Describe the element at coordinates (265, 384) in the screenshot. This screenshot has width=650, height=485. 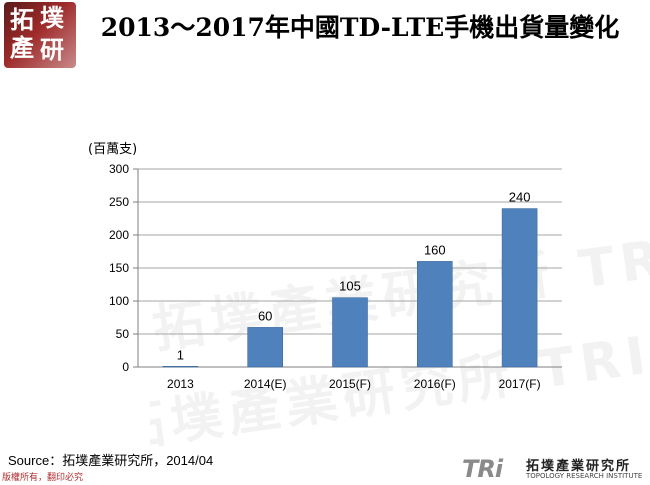
I see `x-tick-label: 2014(E)` at that location.